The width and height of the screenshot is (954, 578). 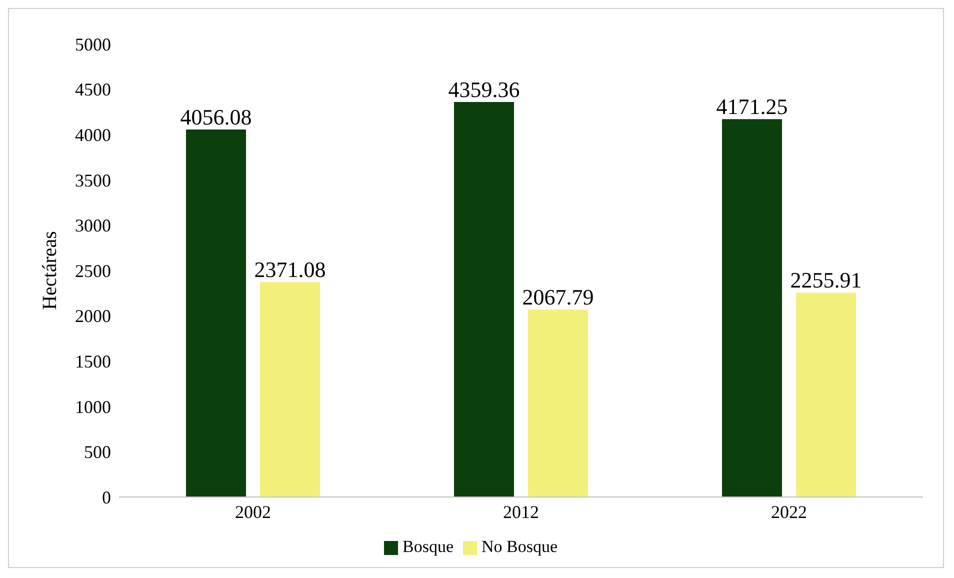 I want to click on y-tick-label: 1000, so click(x=93, y=406).